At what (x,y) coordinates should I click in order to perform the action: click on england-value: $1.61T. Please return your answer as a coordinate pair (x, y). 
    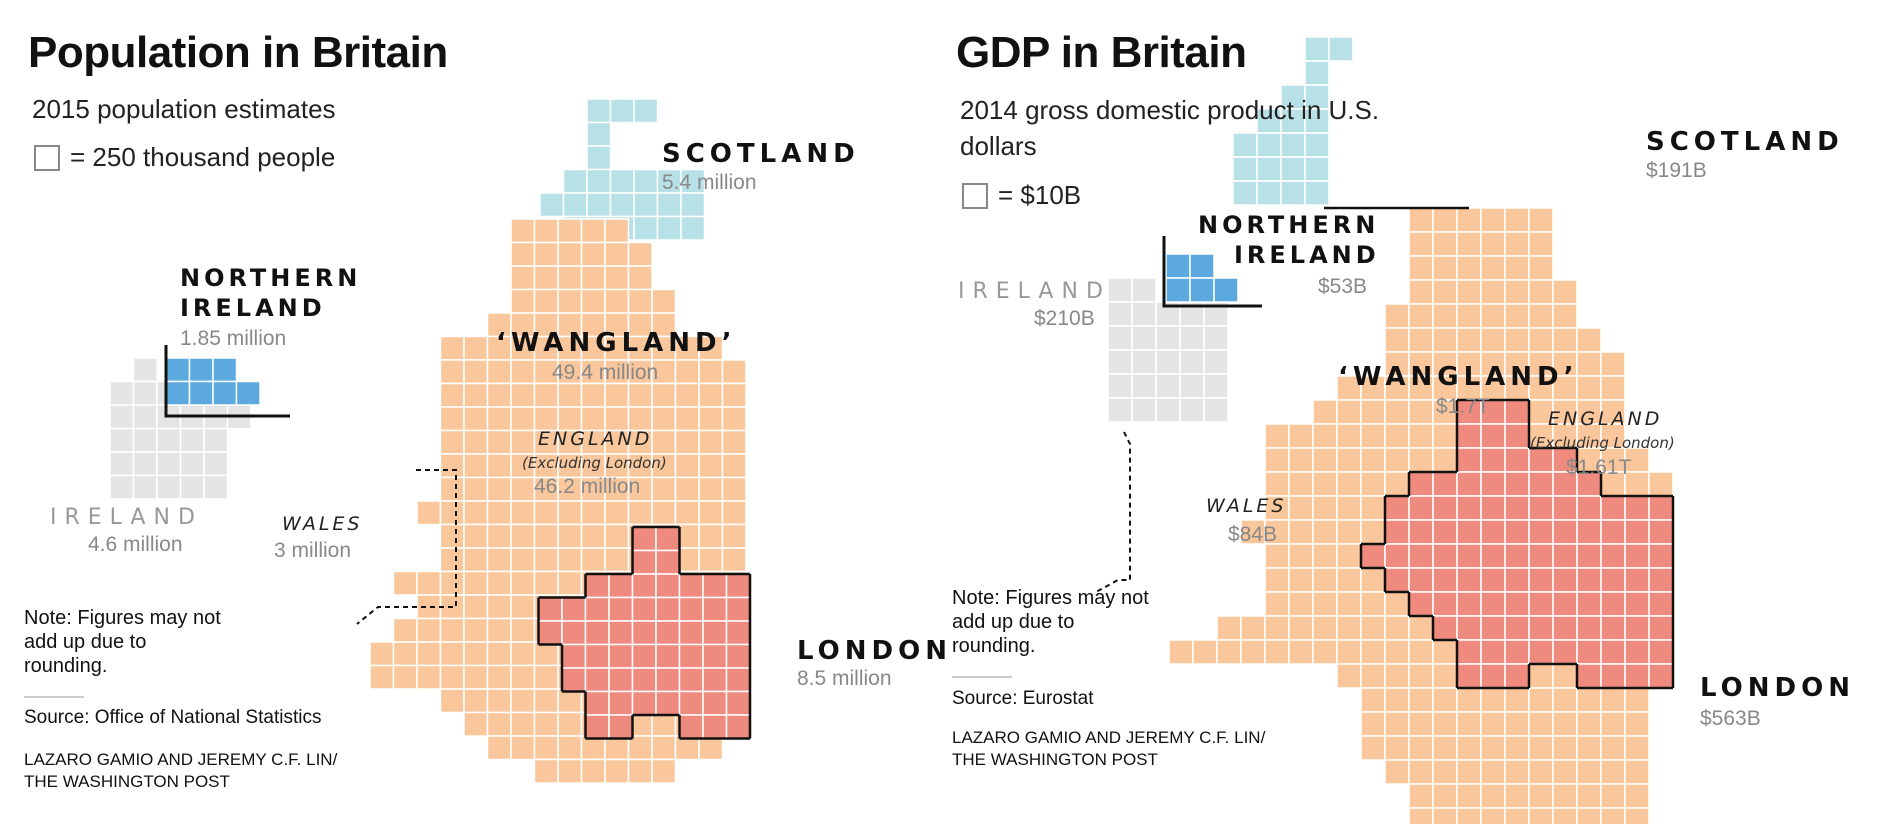
    Looking at the image, I should click on (1599, 467).